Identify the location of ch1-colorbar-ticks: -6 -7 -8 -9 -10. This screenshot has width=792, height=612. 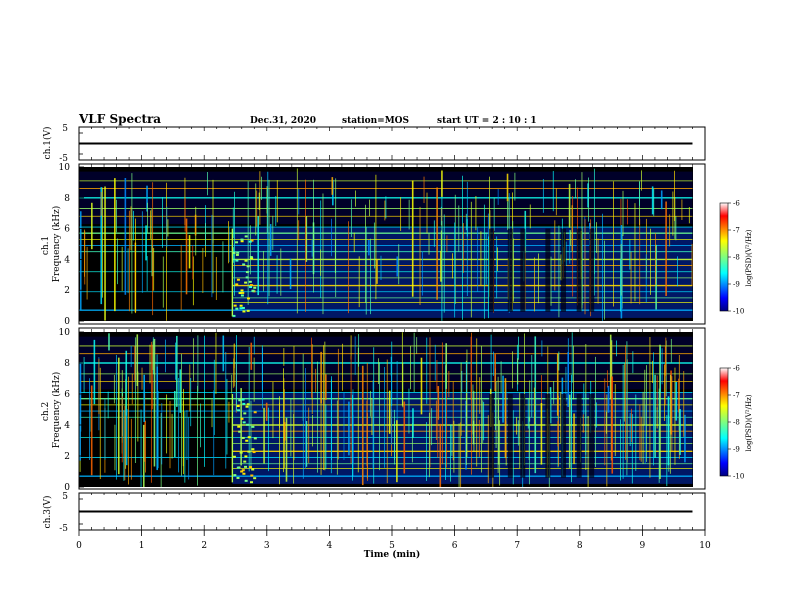
(736, 258).